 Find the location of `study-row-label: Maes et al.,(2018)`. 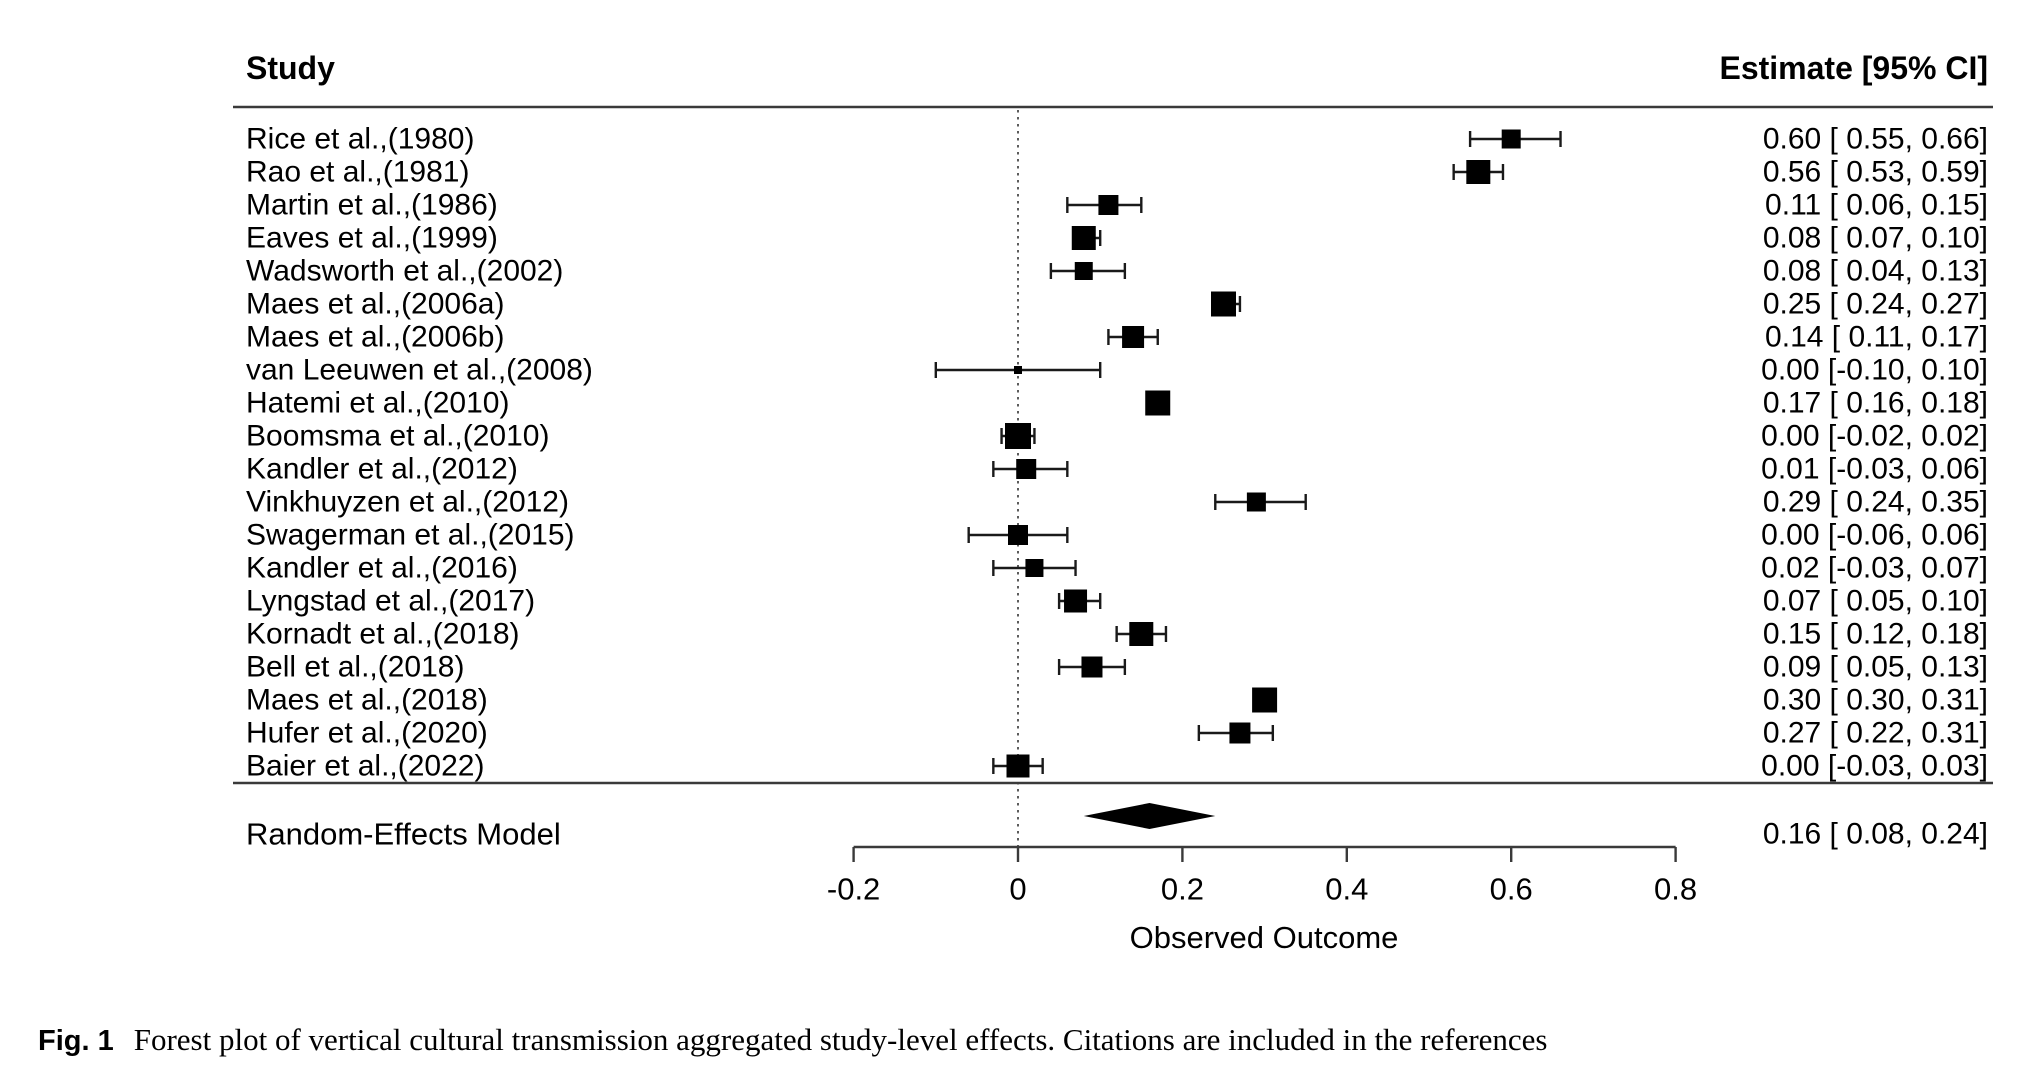

study-row-label: Maes et al.,(2018) is located at coordinates (367, 700).